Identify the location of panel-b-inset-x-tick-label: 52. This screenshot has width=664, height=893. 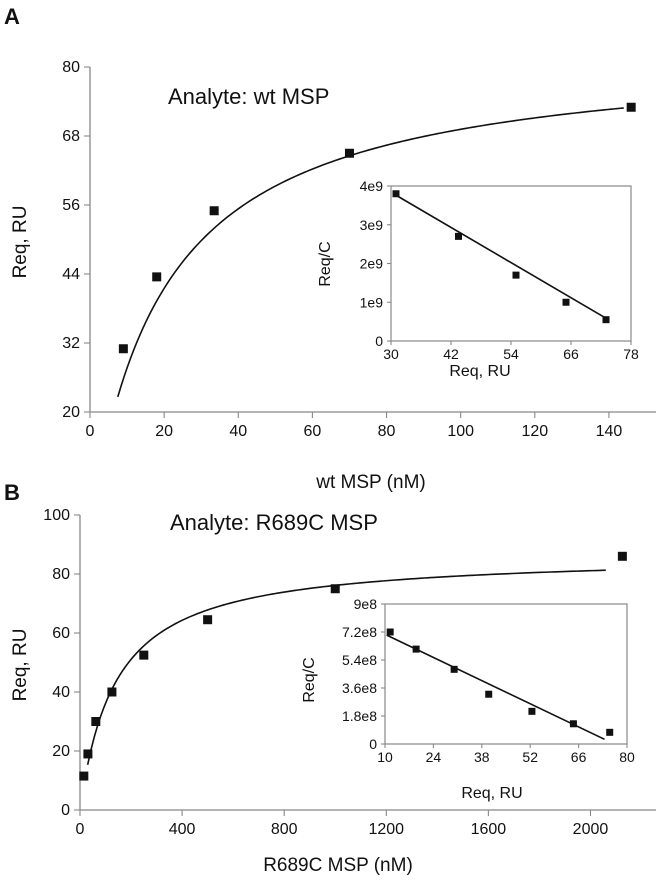
(530, 757).